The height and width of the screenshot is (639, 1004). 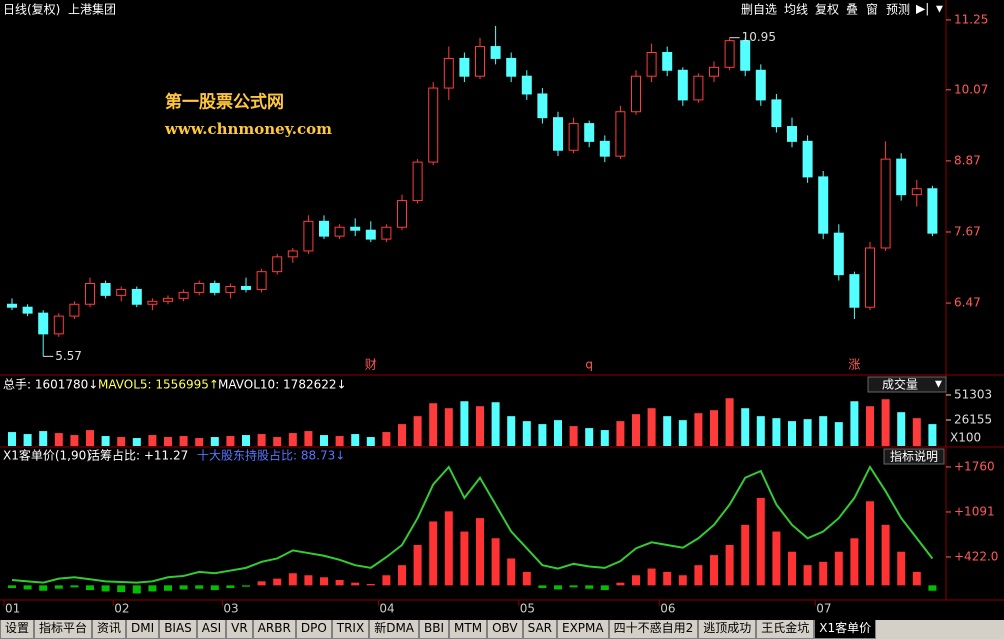 What do you see at coordinates (313, 629) in the screenshot?
I see `tab: DPO` at bounding box center [313, 629].